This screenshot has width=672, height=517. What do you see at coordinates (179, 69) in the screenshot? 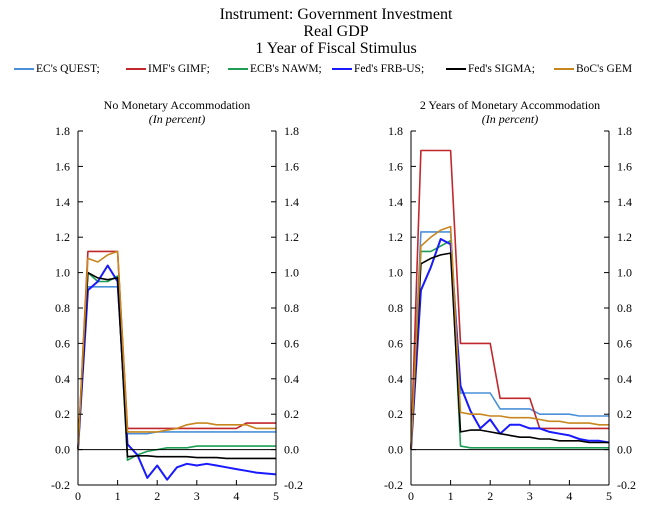
I see `legend-label-gimf: IMF's GIMF;` at bounding box center [179, 69].